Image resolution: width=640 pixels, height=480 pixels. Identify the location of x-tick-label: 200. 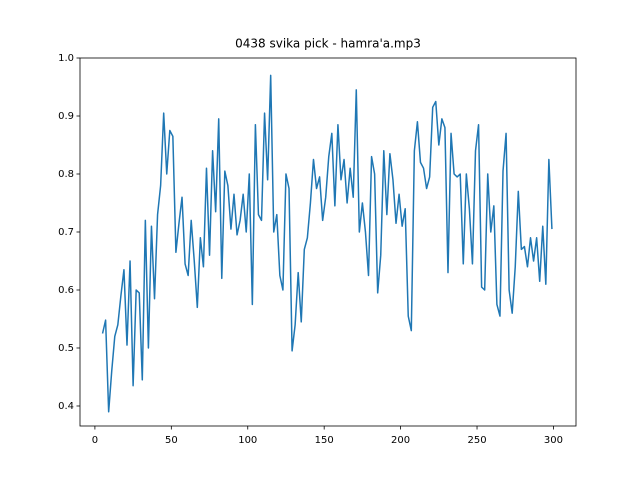
(400, 440).